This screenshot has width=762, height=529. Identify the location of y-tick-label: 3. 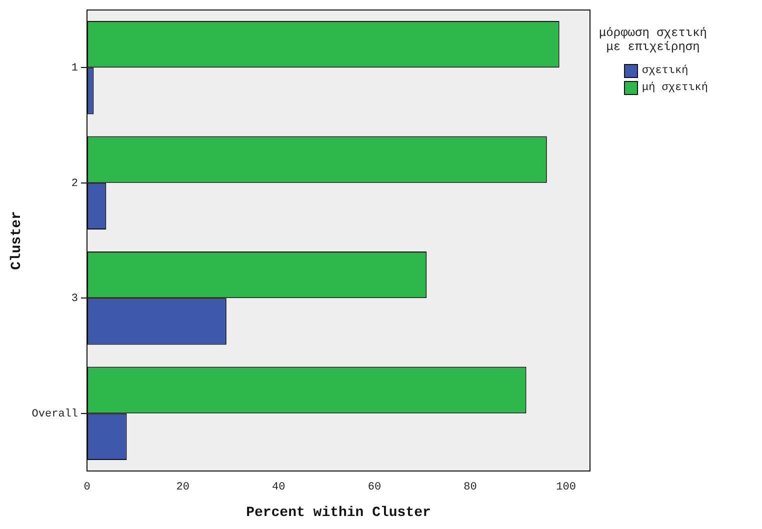
(74, 299).